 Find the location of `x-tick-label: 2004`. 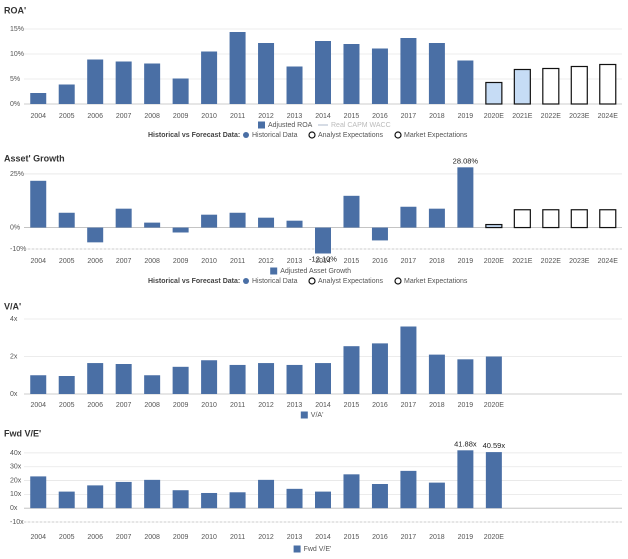

x-tick-label: 2004 is located at coordinates (38, 405).